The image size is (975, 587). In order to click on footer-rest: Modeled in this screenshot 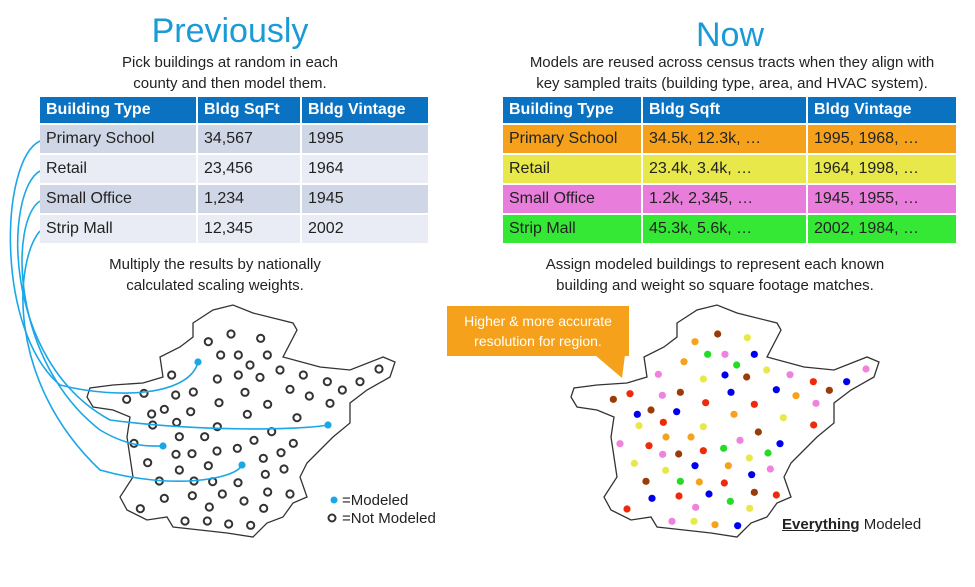, I will do `click(890, 524)`.